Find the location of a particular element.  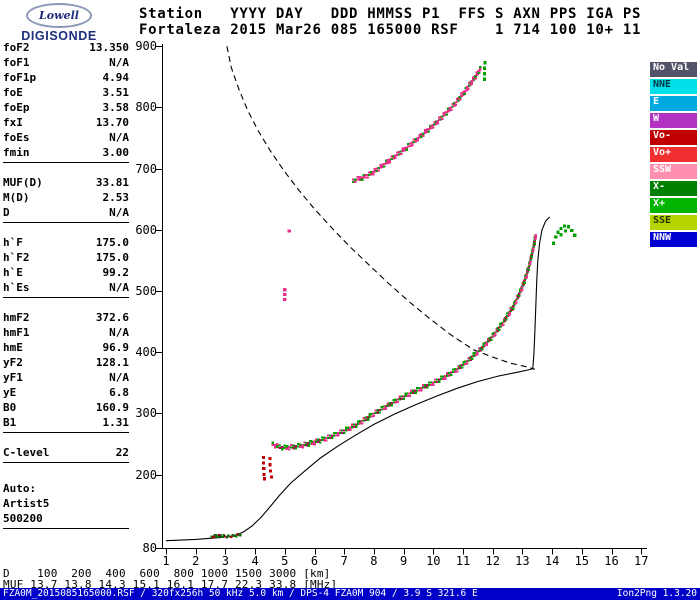

y-tick-label-80: 80 is located at coordinates (150, 548).